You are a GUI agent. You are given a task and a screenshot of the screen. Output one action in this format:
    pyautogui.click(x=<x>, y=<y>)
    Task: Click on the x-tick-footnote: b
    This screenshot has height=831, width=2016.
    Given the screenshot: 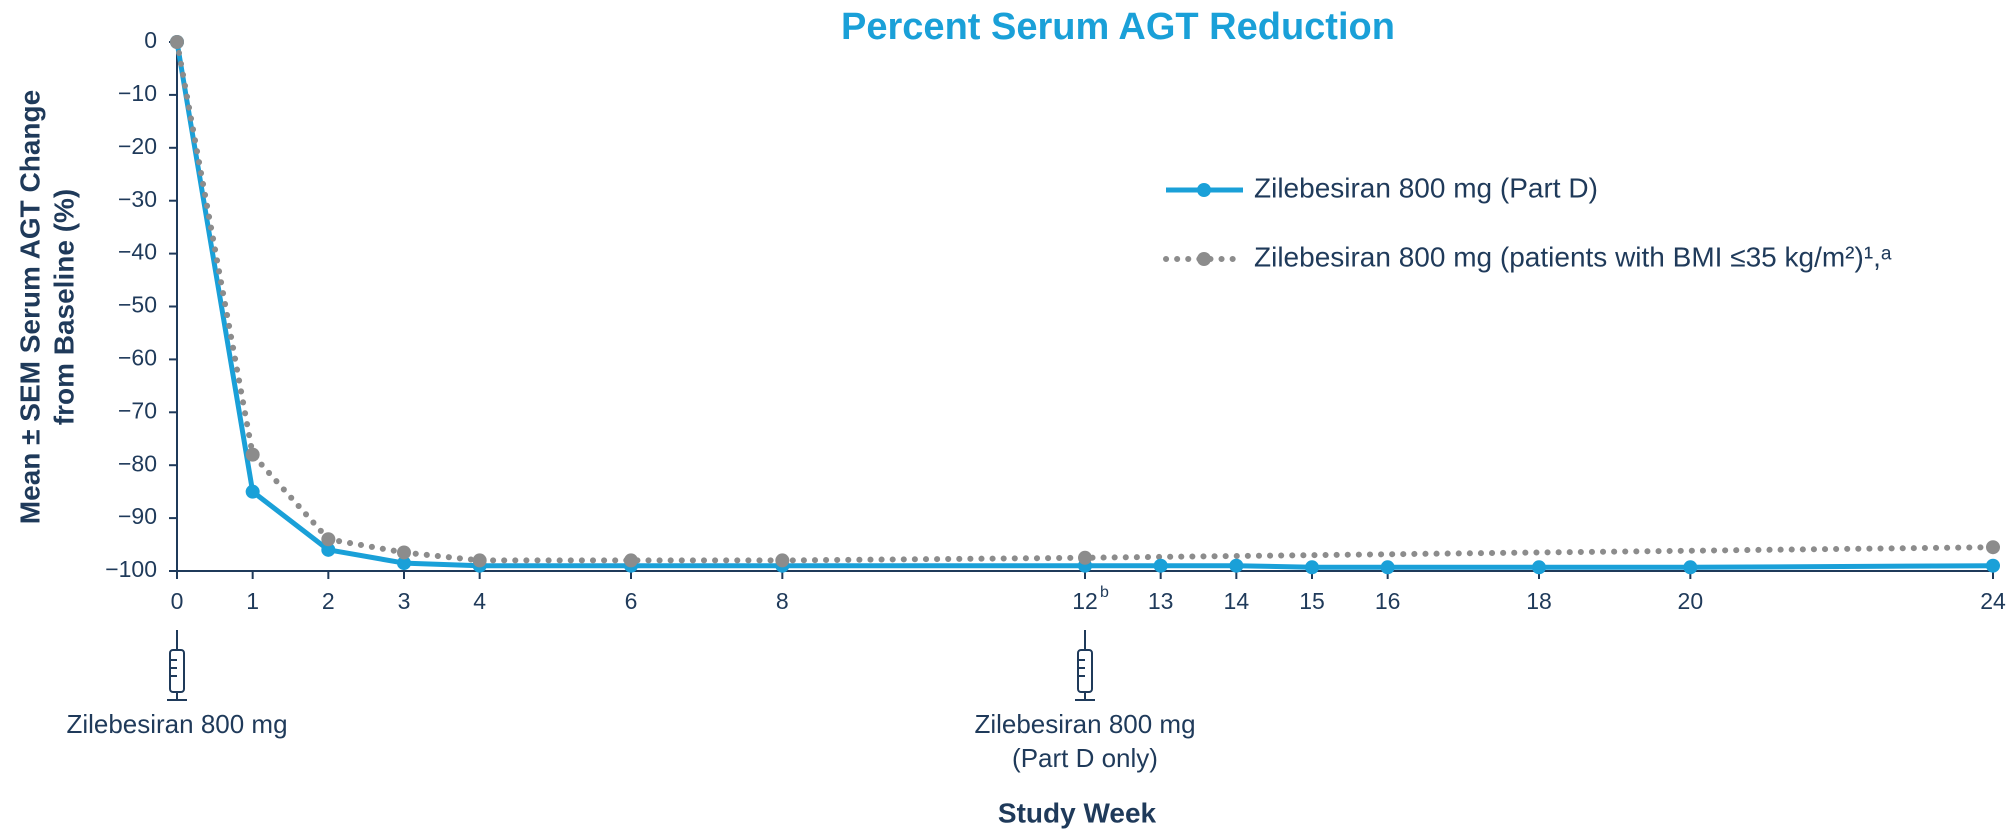 What is the action you would take?
    pyautogui.click(x=1104, y=592)
    